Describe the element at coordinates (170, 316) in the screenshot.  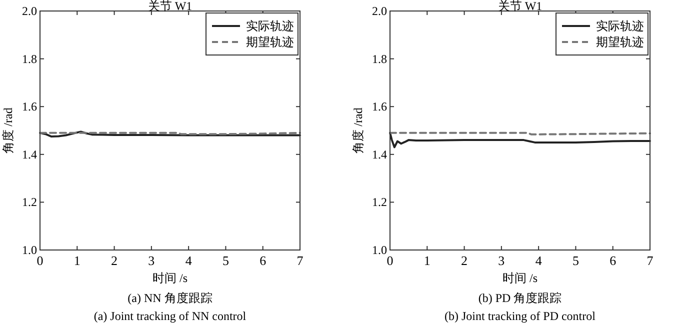
I see `text: (a) Joint tracking of NN control` at that location.